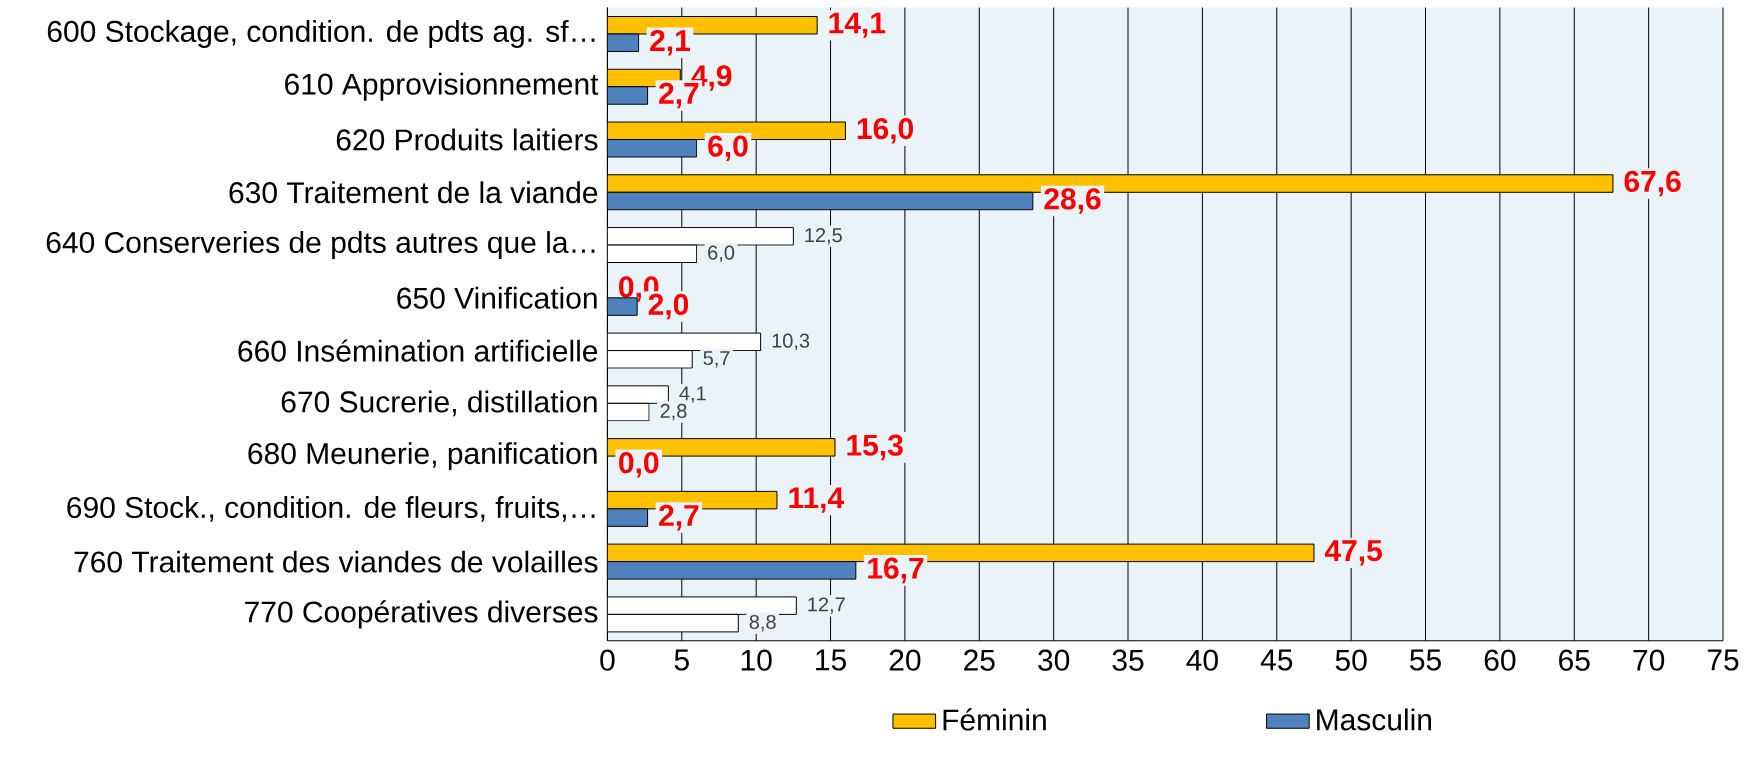 The image size is (1748, 763). What do you see at coordinates (1202, 660) in the screenshot?
I see `x-tick-label: 40` at bounding box center [1202, 660].